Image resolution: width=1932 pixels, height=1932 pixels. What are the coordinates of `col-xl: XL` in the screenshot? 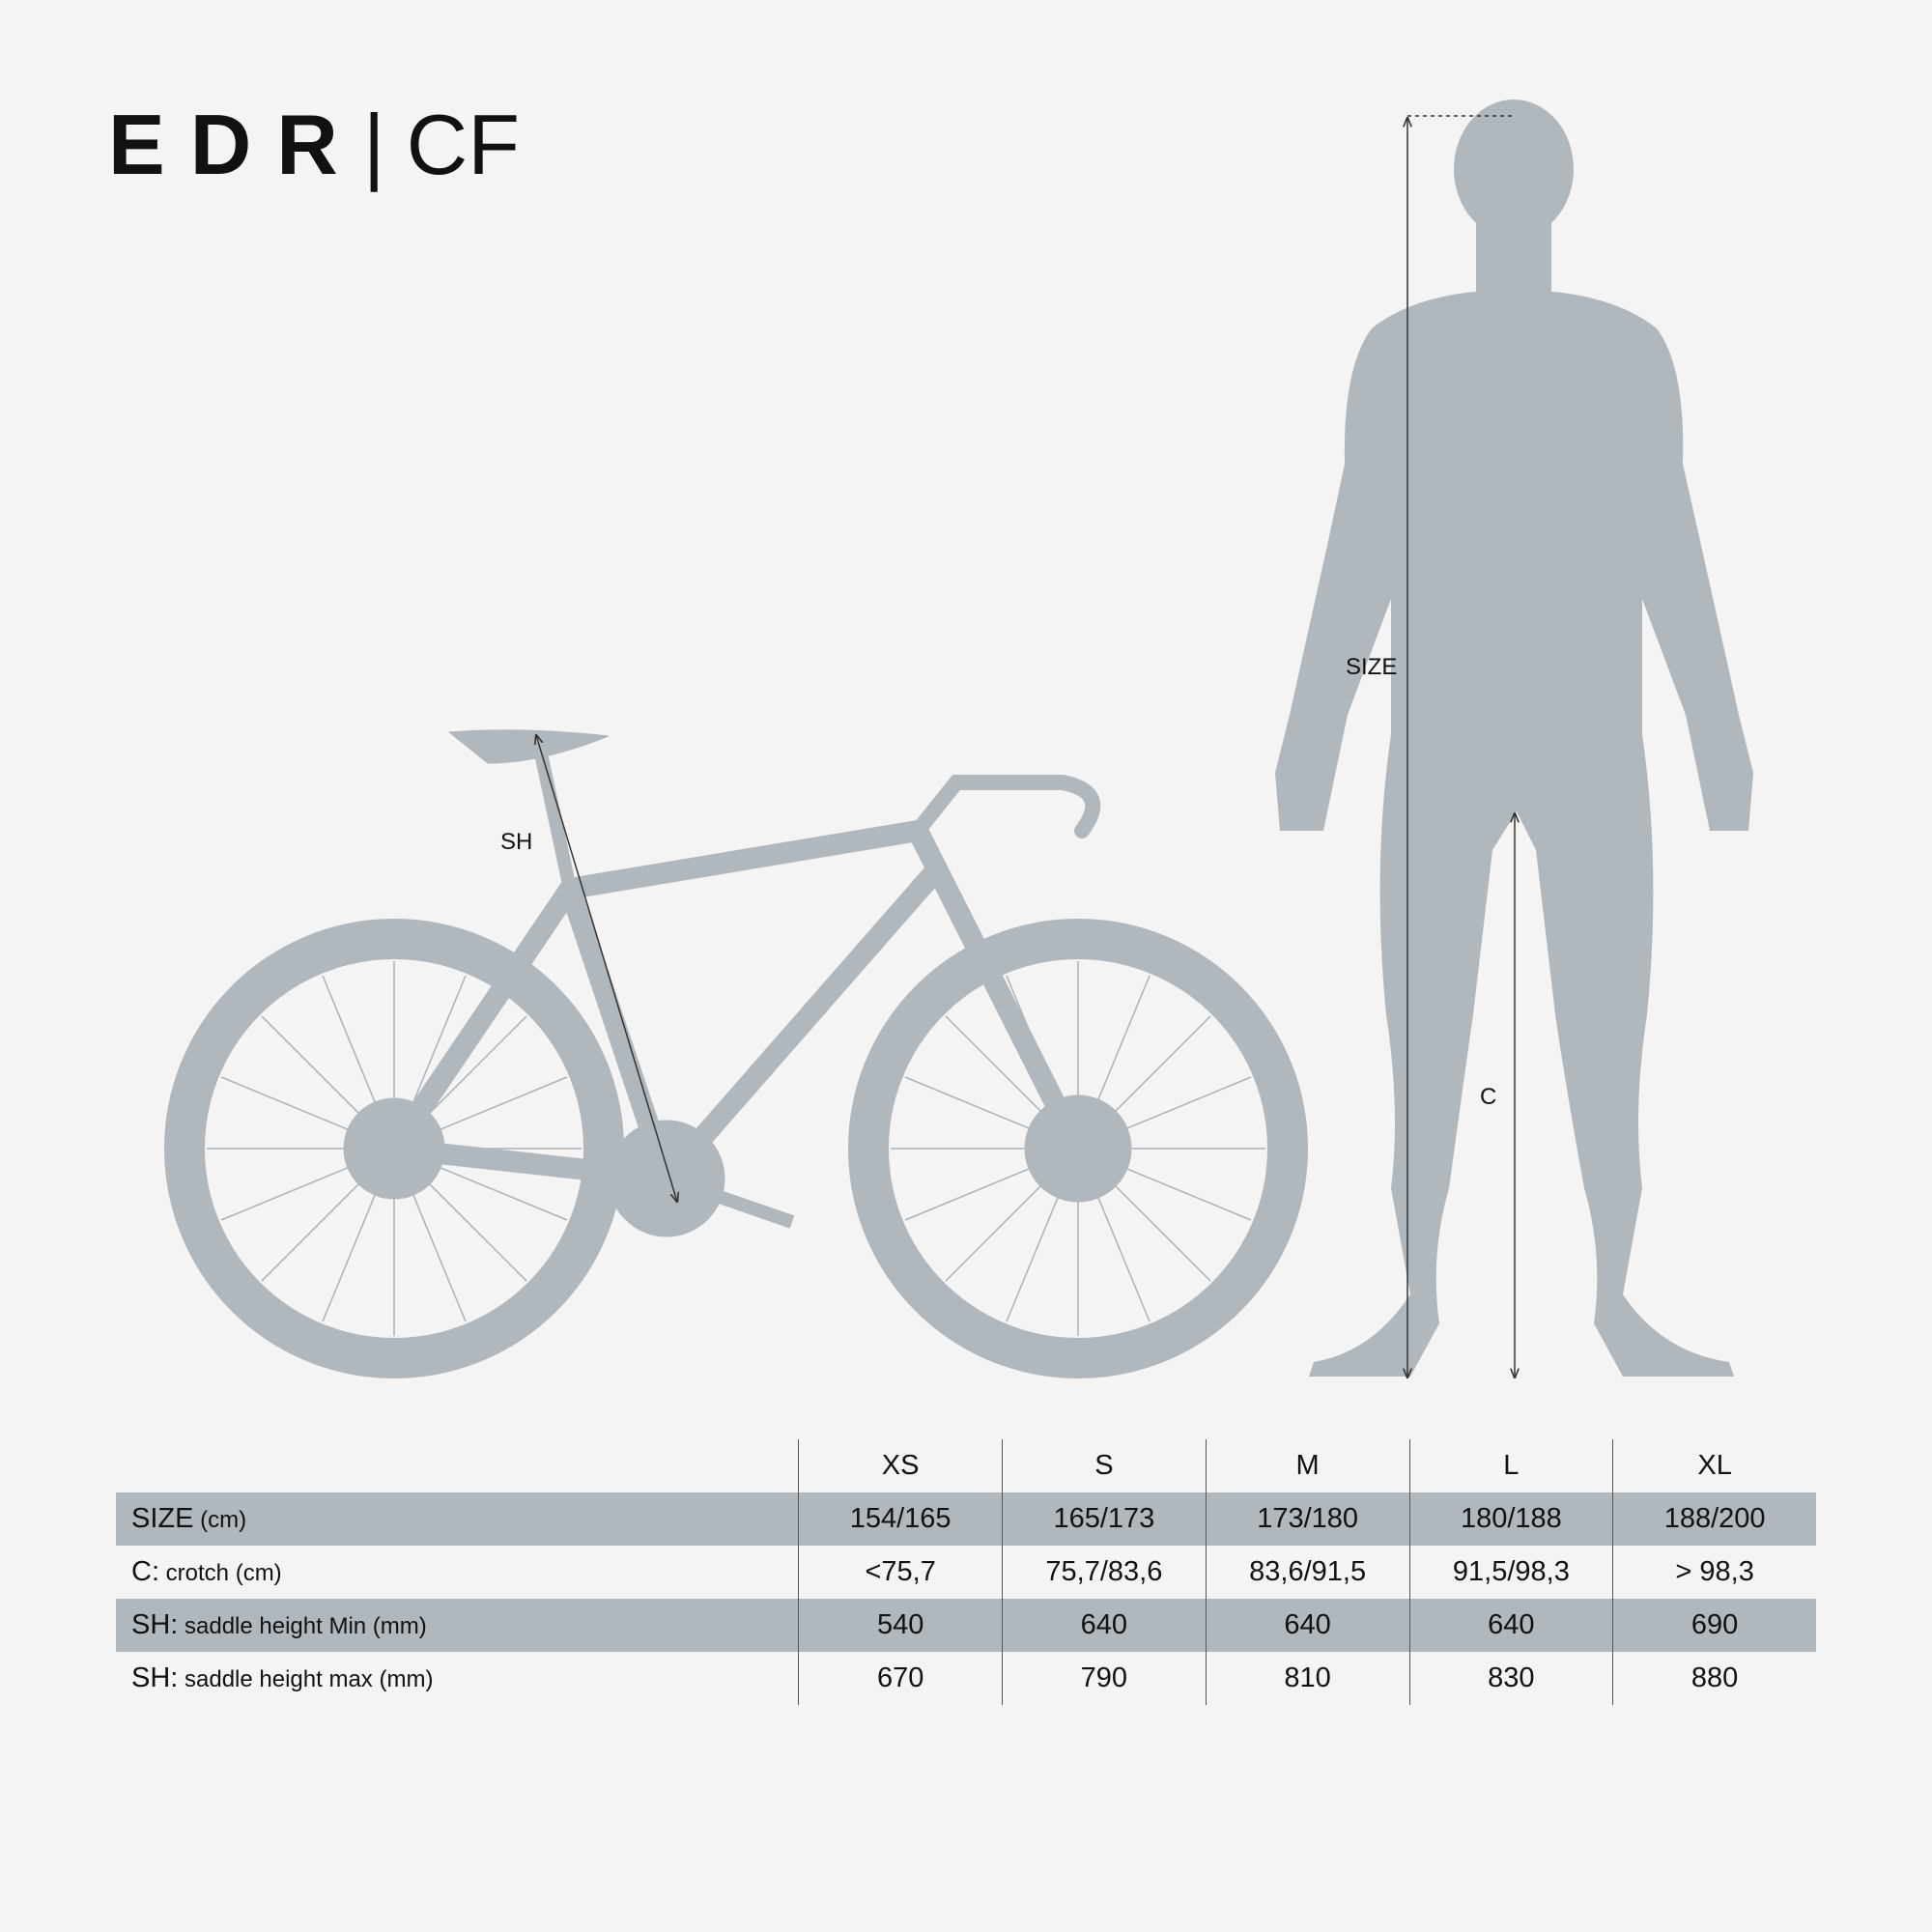 It's located at (1714, 1465).